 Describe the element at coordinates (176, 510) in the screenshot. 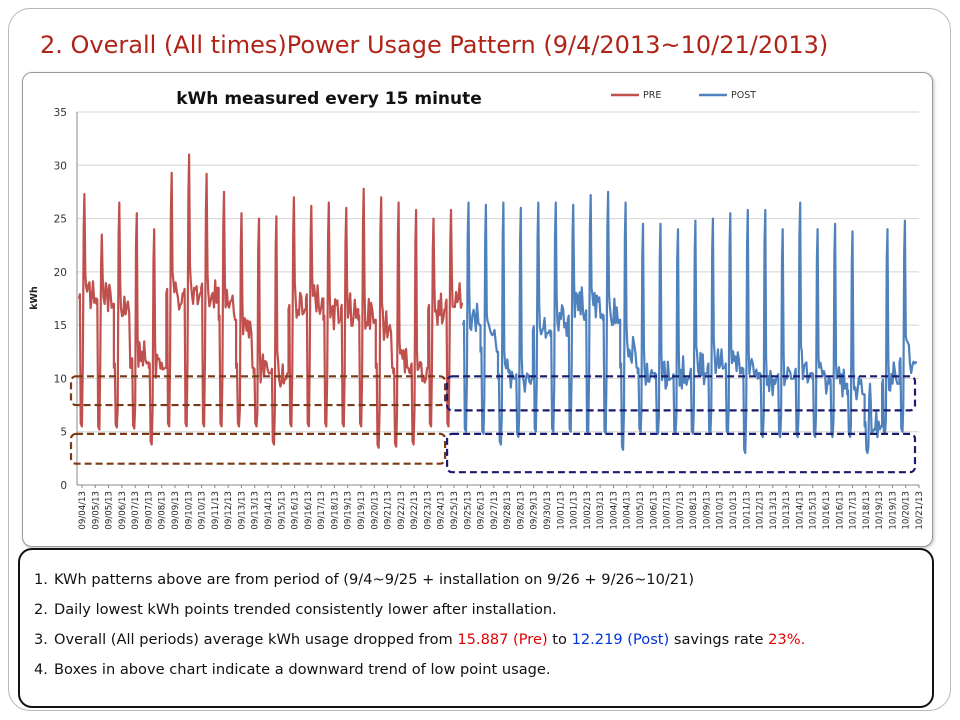

I see `x-tick-label: 09/09/13` at that location.